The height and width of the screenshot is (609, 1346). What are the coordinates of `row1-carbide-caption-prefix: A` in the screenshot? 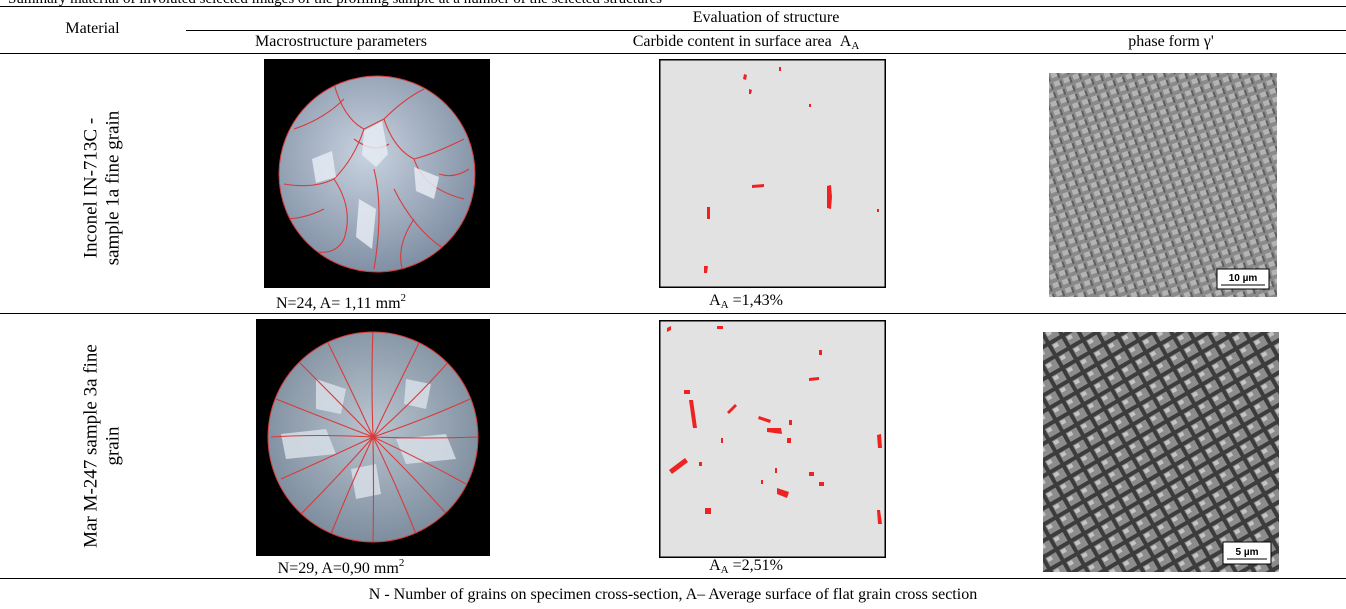 It's located at (715, 300).